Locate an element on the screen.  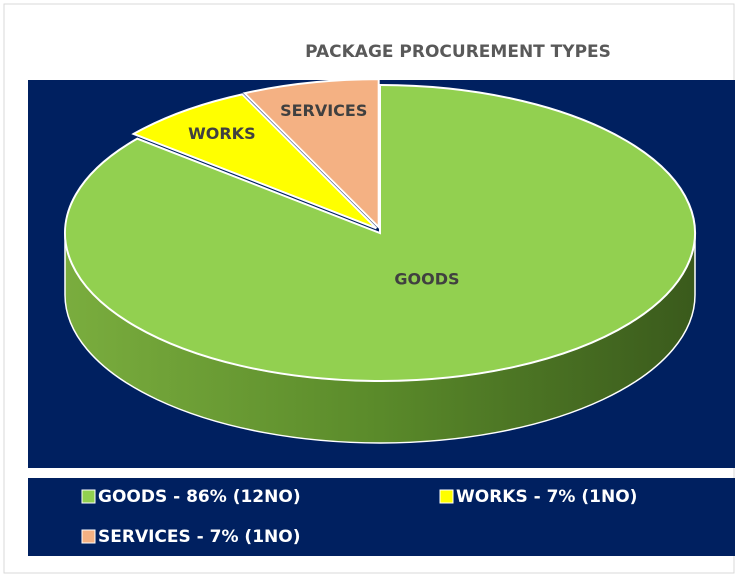
slice-label: WORKS is located at coordinates (222, 133).